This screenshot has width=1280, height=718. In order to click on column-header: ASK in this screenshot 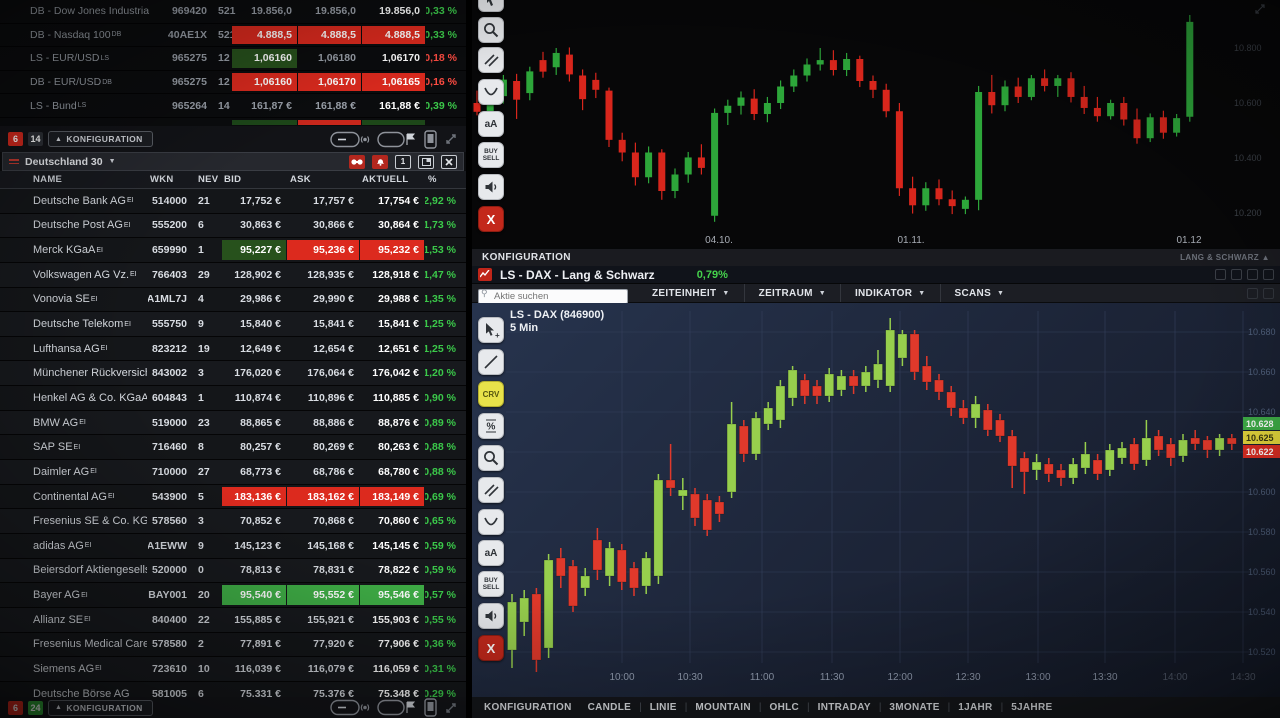, I will do `click(300, 179)`.